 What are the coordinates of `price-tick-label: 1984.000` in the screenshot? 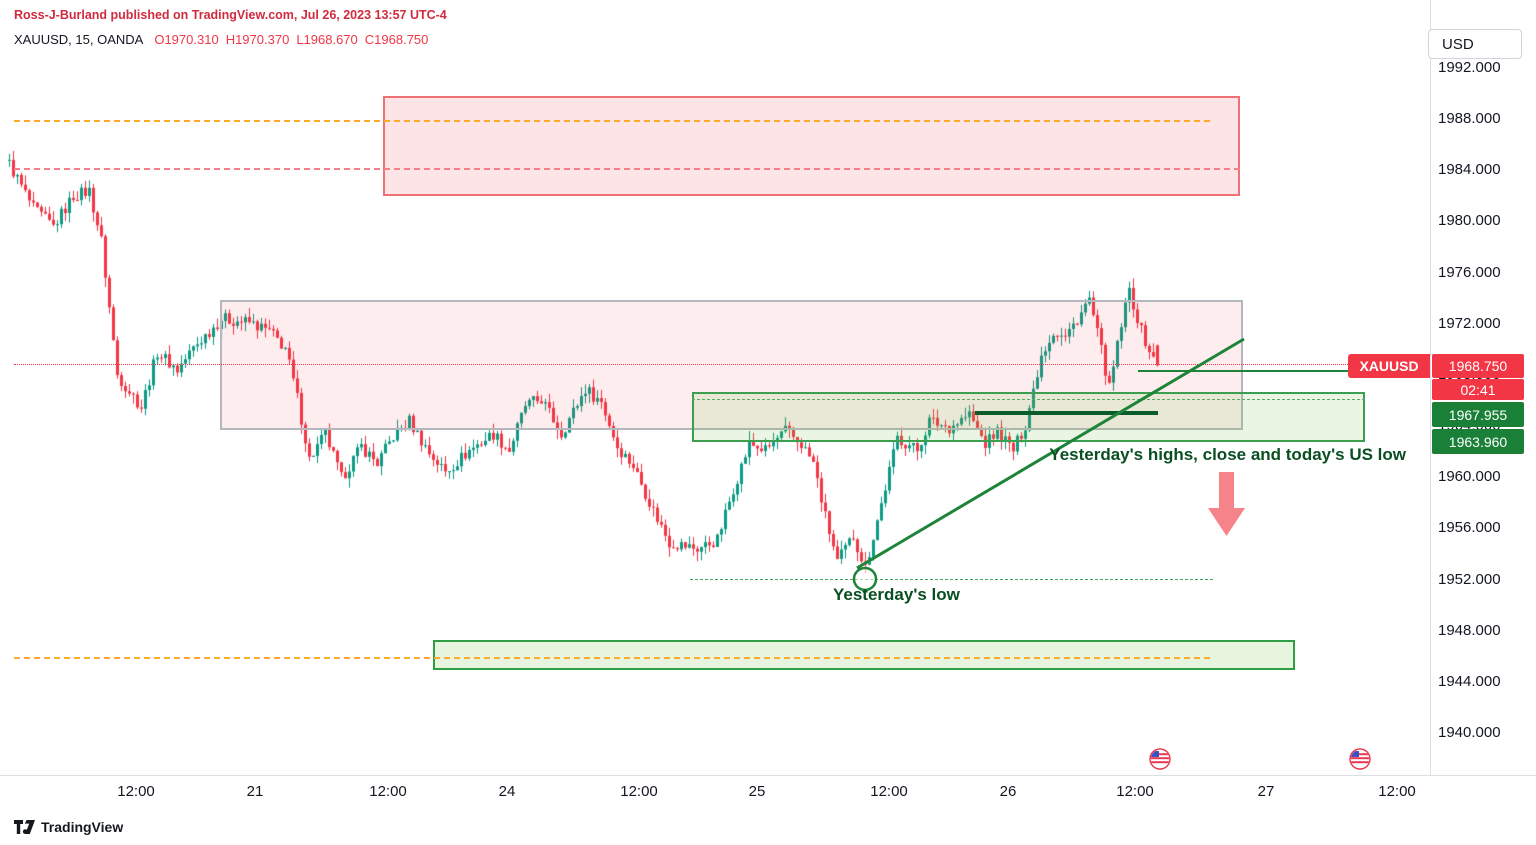 It's located at (1469, 170).